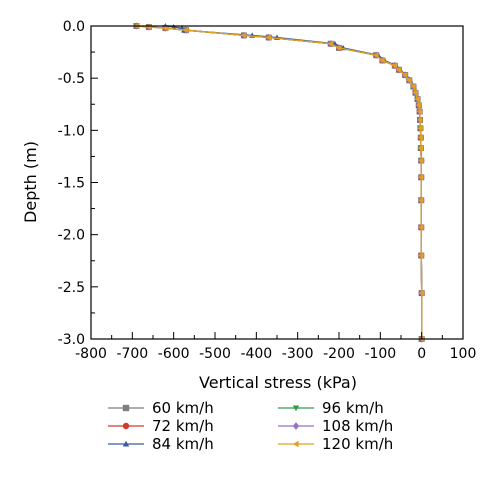  Describe the element at coordinates (71, 340) in the screenshot. I see `y-tick-label-6: -3.0` at that location.